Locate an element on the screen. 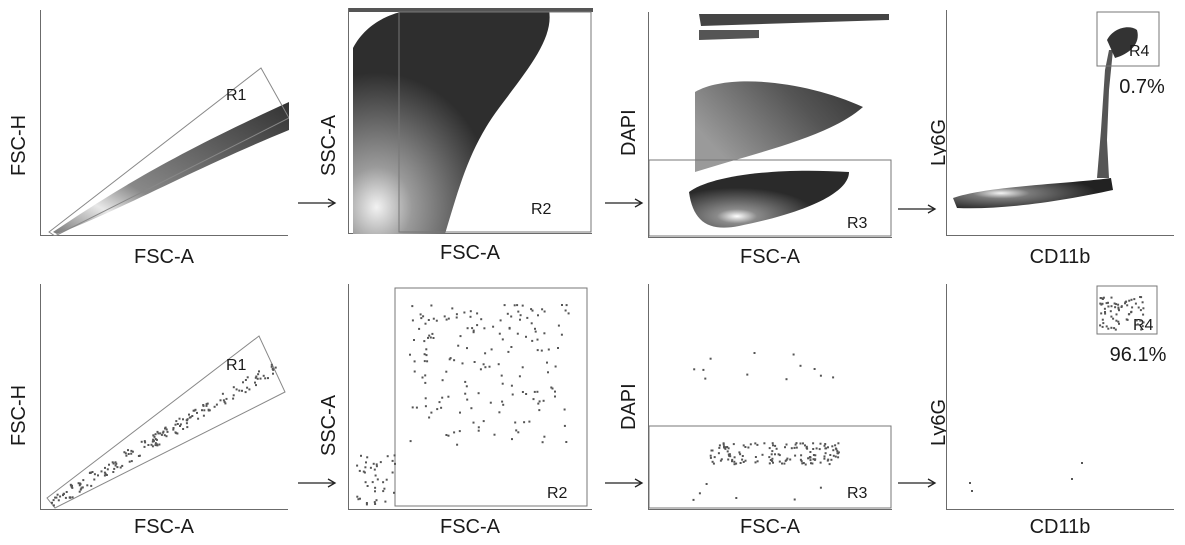 Image resolution: width=1185 pixels, height=545 pixels. gate-r4 is located at coordinates (1127, 310).